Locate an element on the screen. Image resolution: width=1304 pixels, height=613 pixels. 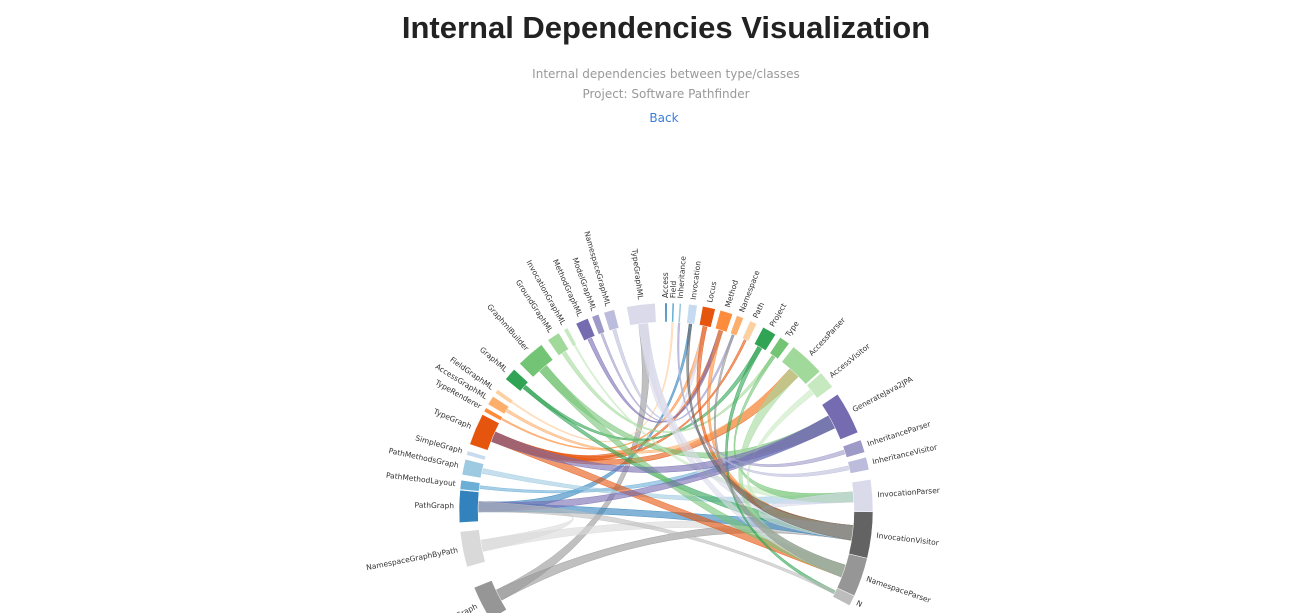
node-label: GraphmlBuilder is located at coordinates (508, 327).